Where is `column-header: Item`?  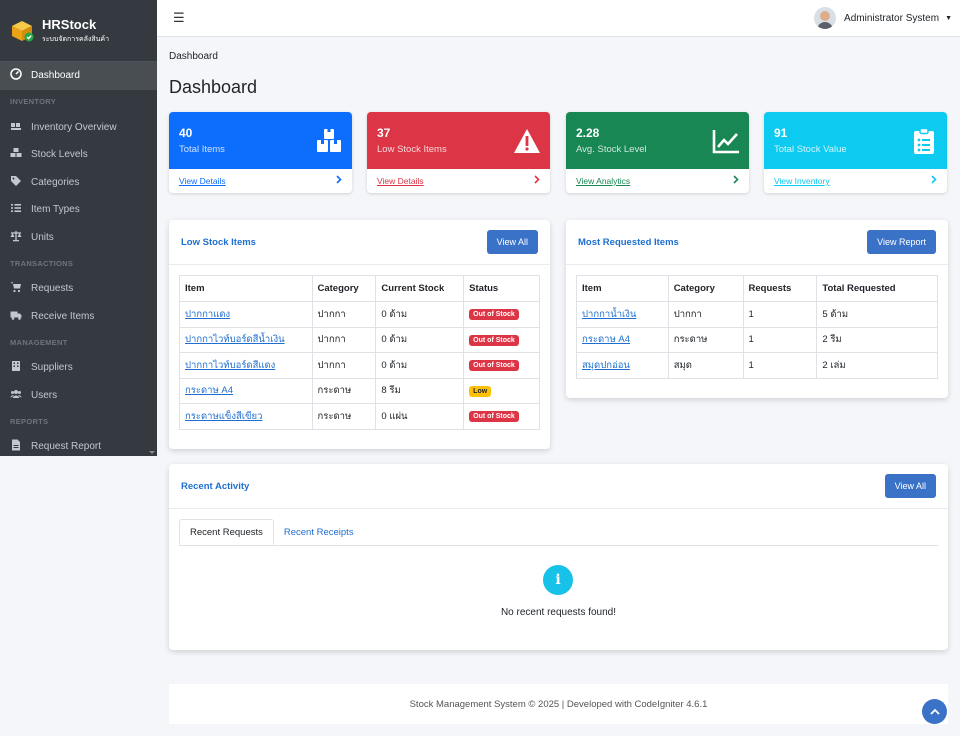 column-header: Item is located at coordinates (622, 288).